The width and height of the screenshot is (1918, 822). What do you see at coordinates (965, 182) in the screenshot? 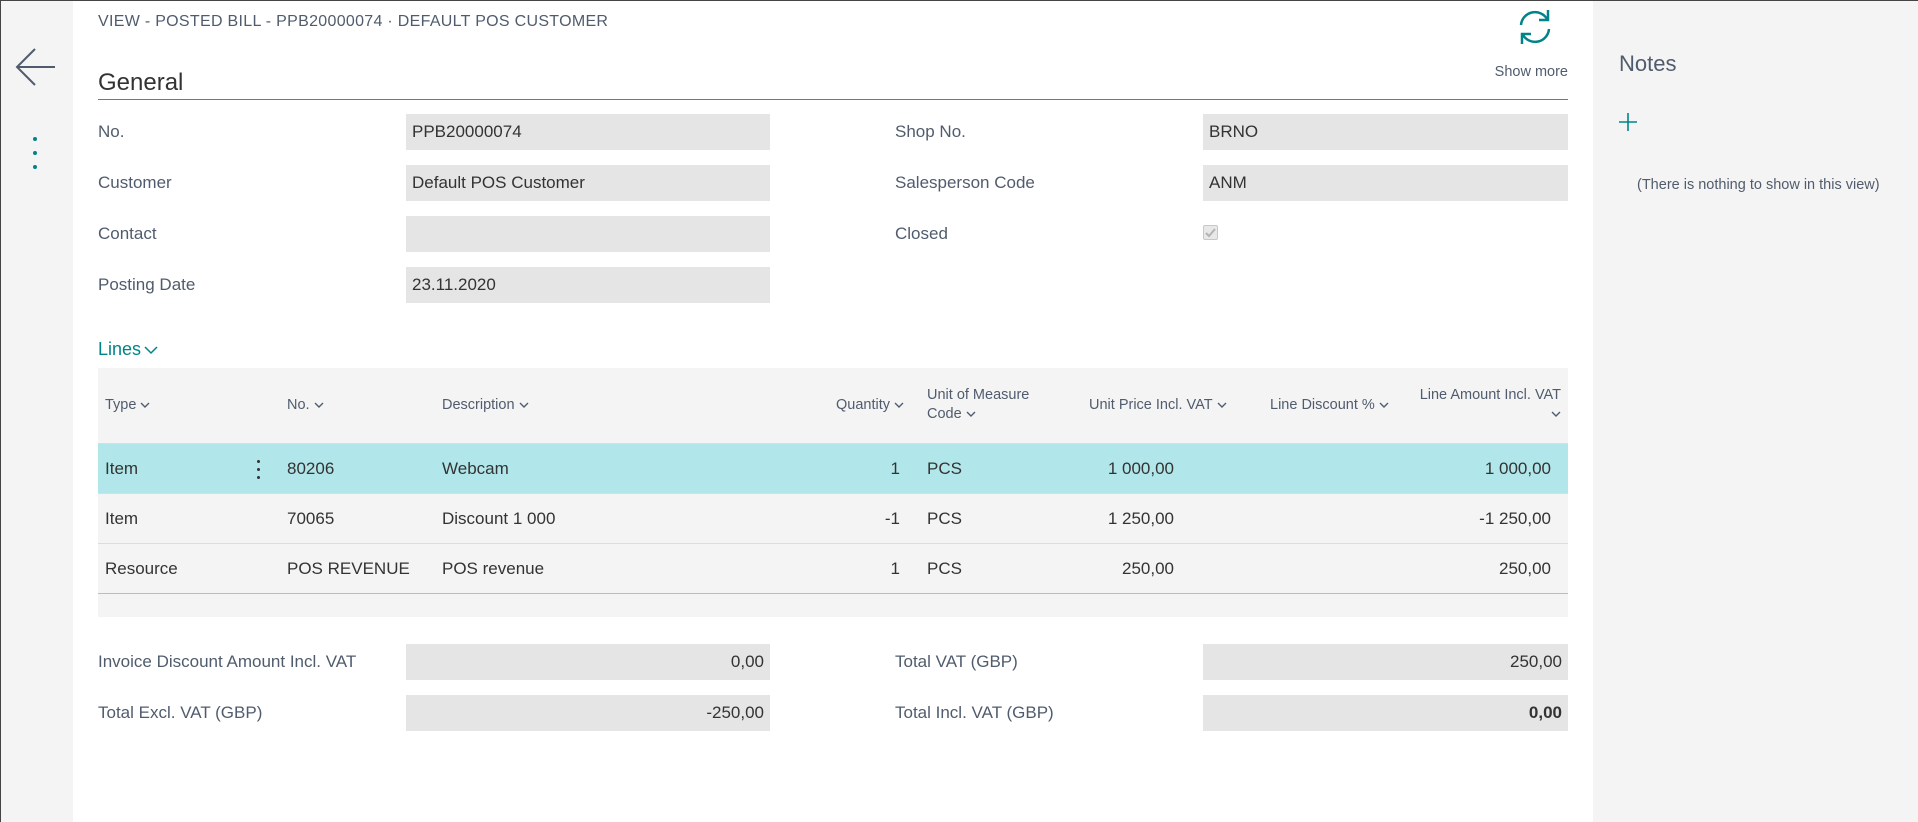
I see `salesperson-code-label: Salesperson Code` at bounding box center [965, 182].